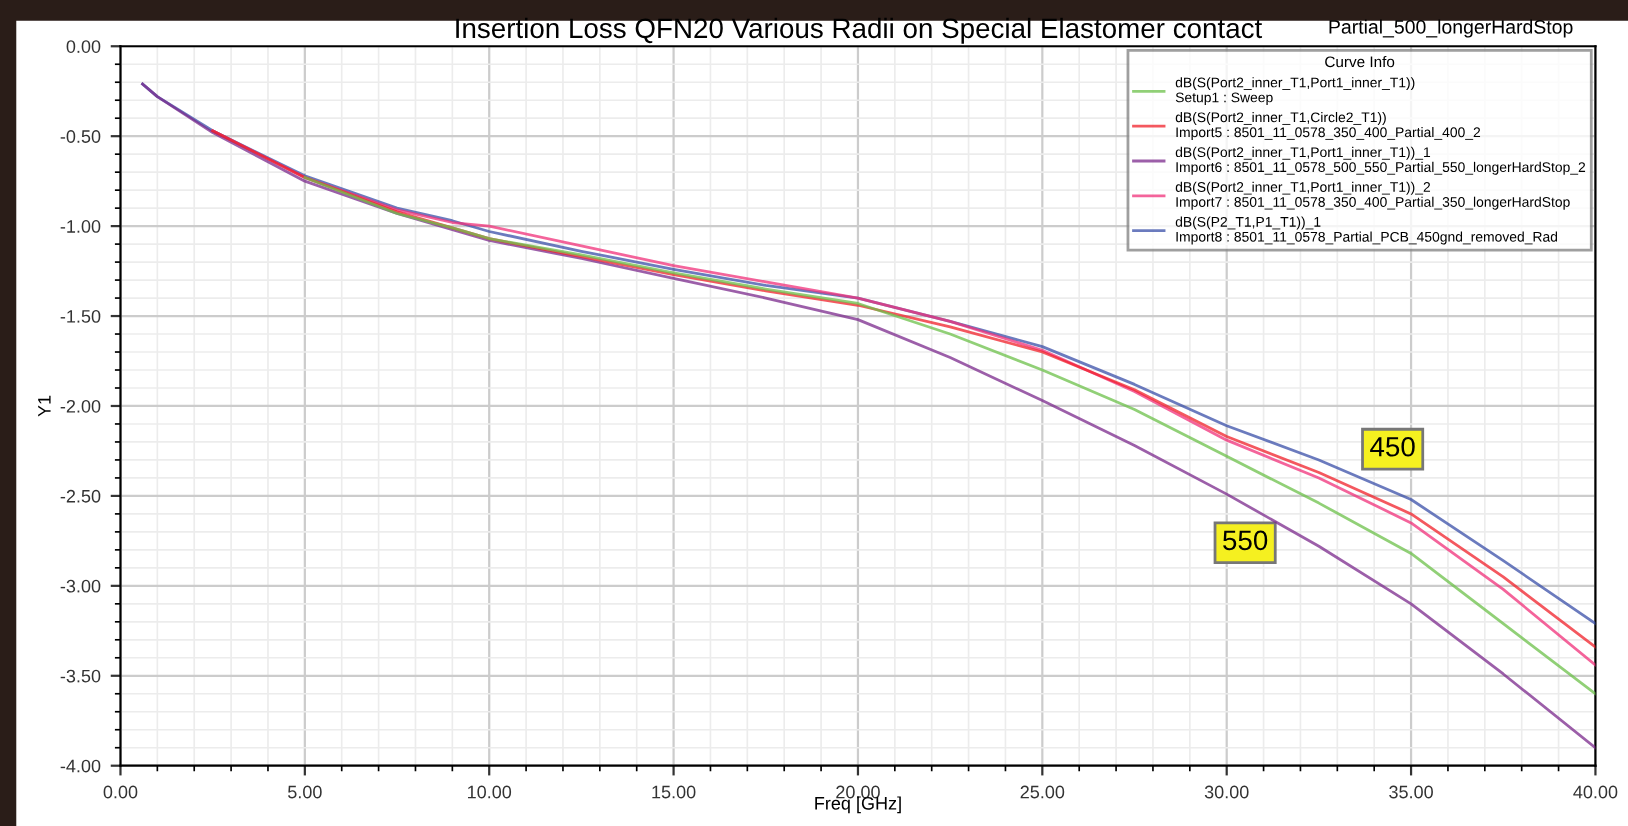  What do you see at coordinates (1226, 792) in the screenshot?
I see `x-tick-label: 30.00` at bounding box center [1226, 792].